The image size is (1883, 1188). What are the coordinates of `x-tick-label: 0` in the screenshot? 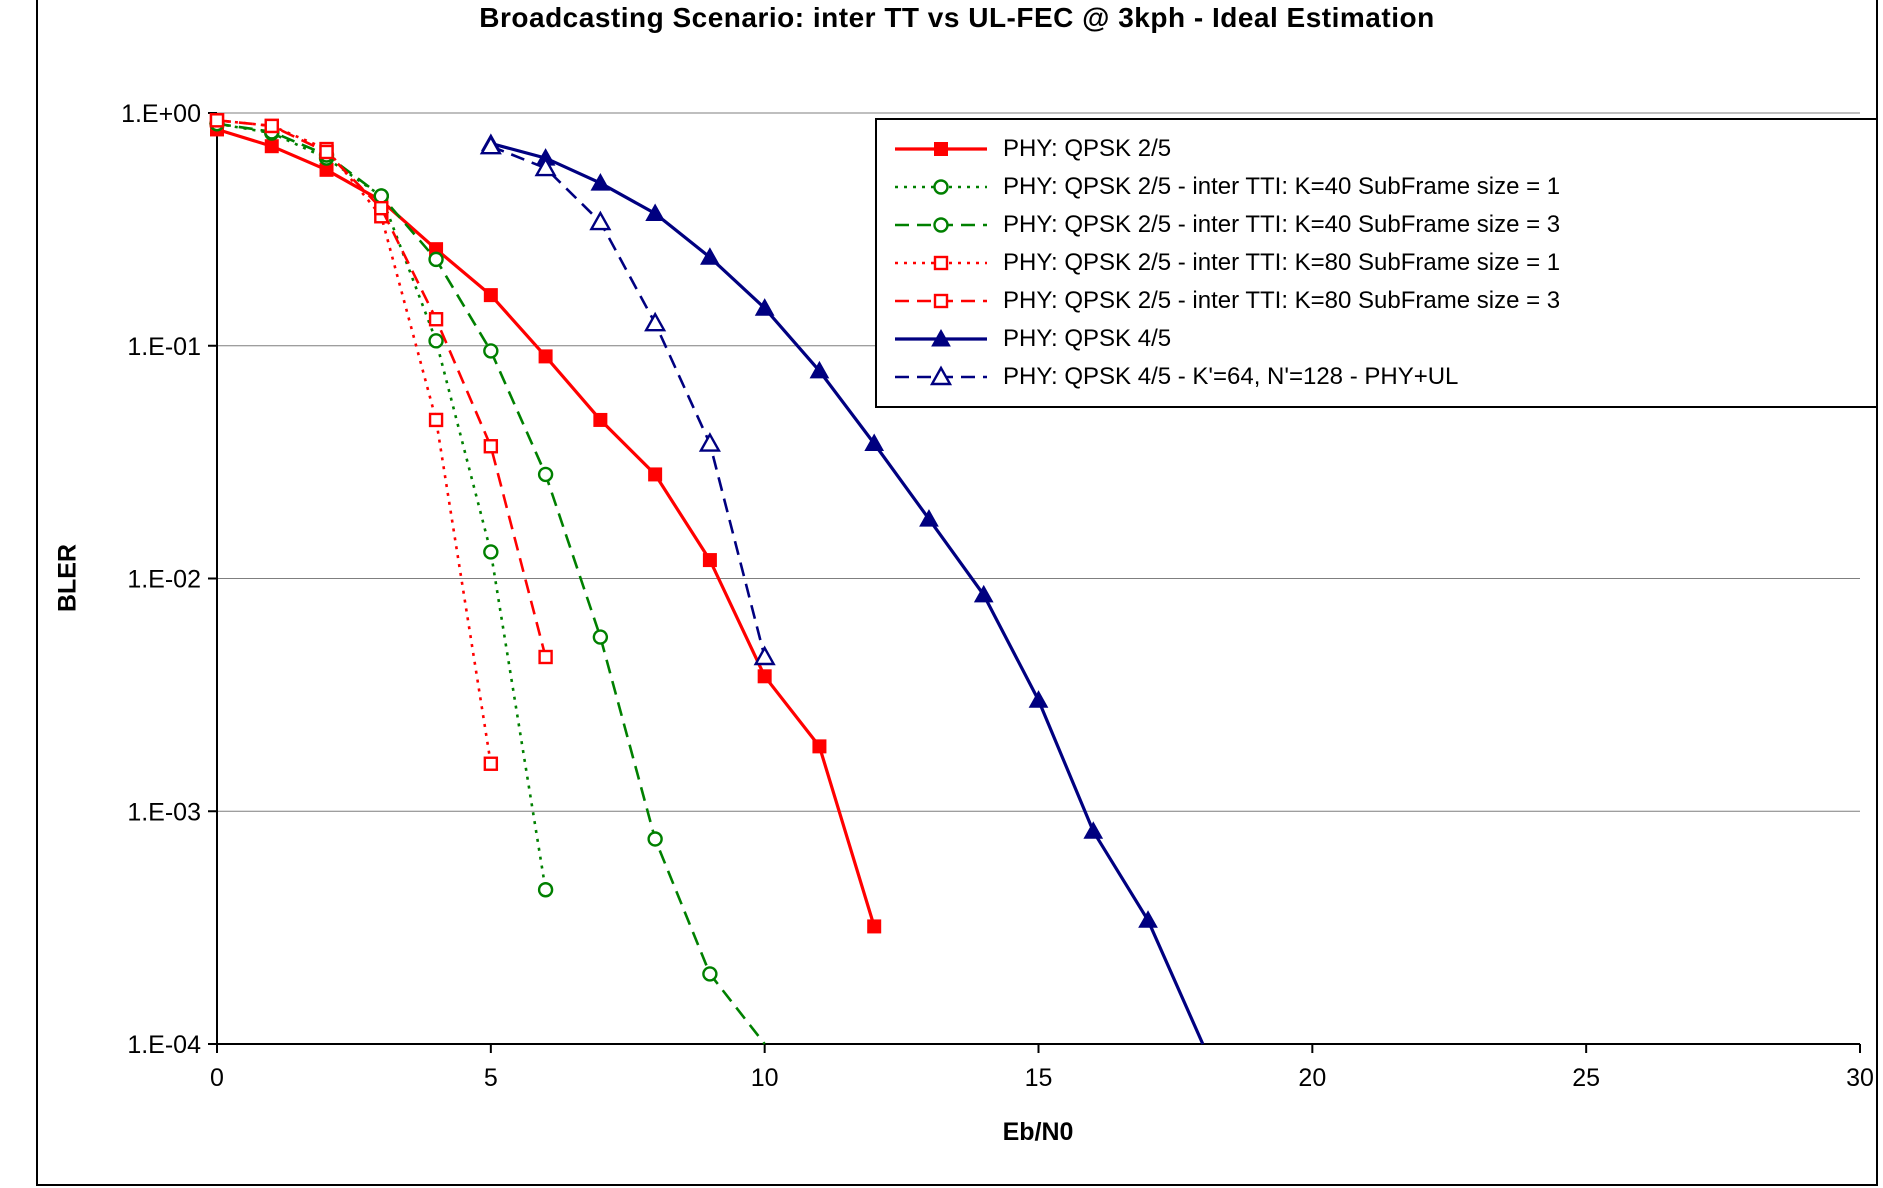 It's located at (217, 1078).